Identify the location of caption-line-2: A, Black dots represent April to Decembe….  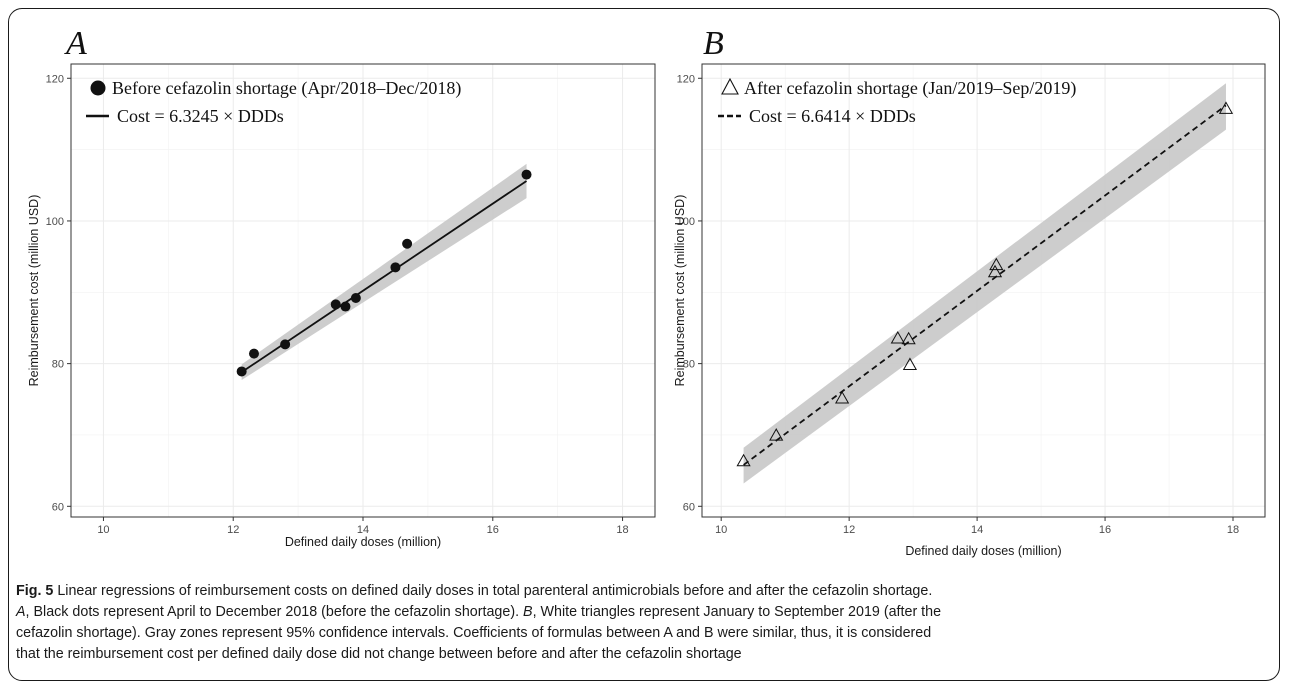
(645, 612).